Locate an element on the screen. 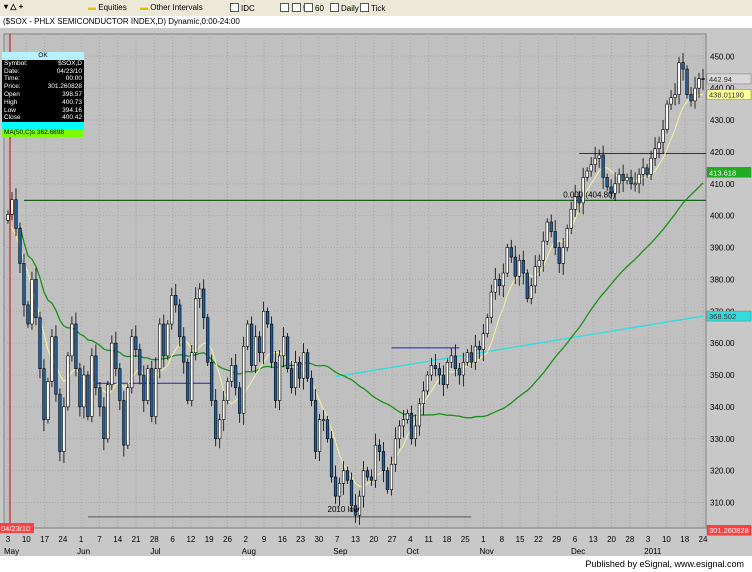 This screenshot has height=572, width=752. toolbar-item-7: Tick is located at coordinates (372, 8).